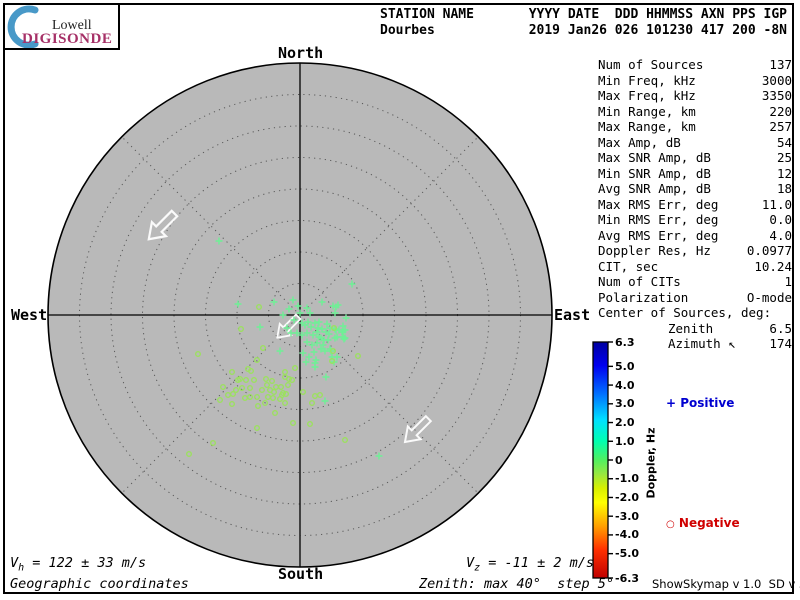  I want to click on colorbar-tick: 0, so click(619, 460).